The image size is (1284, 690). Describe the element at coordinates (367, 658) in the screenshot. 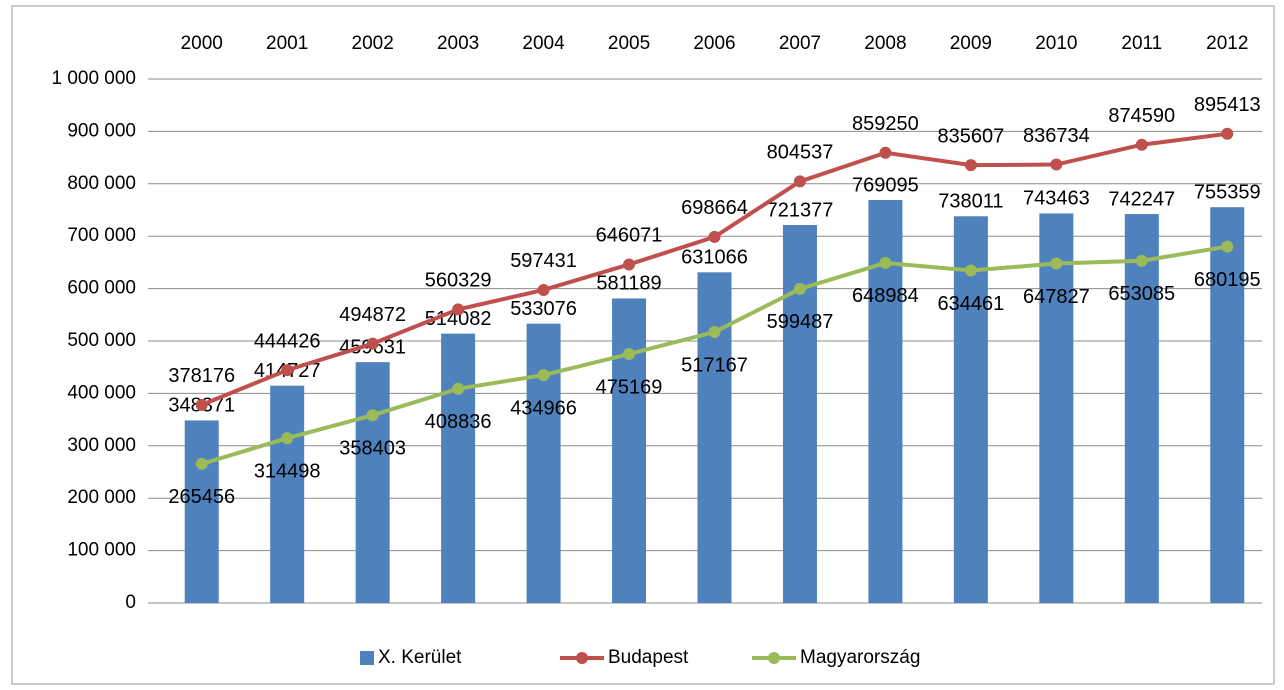

I see `legend-swatch` at that location.